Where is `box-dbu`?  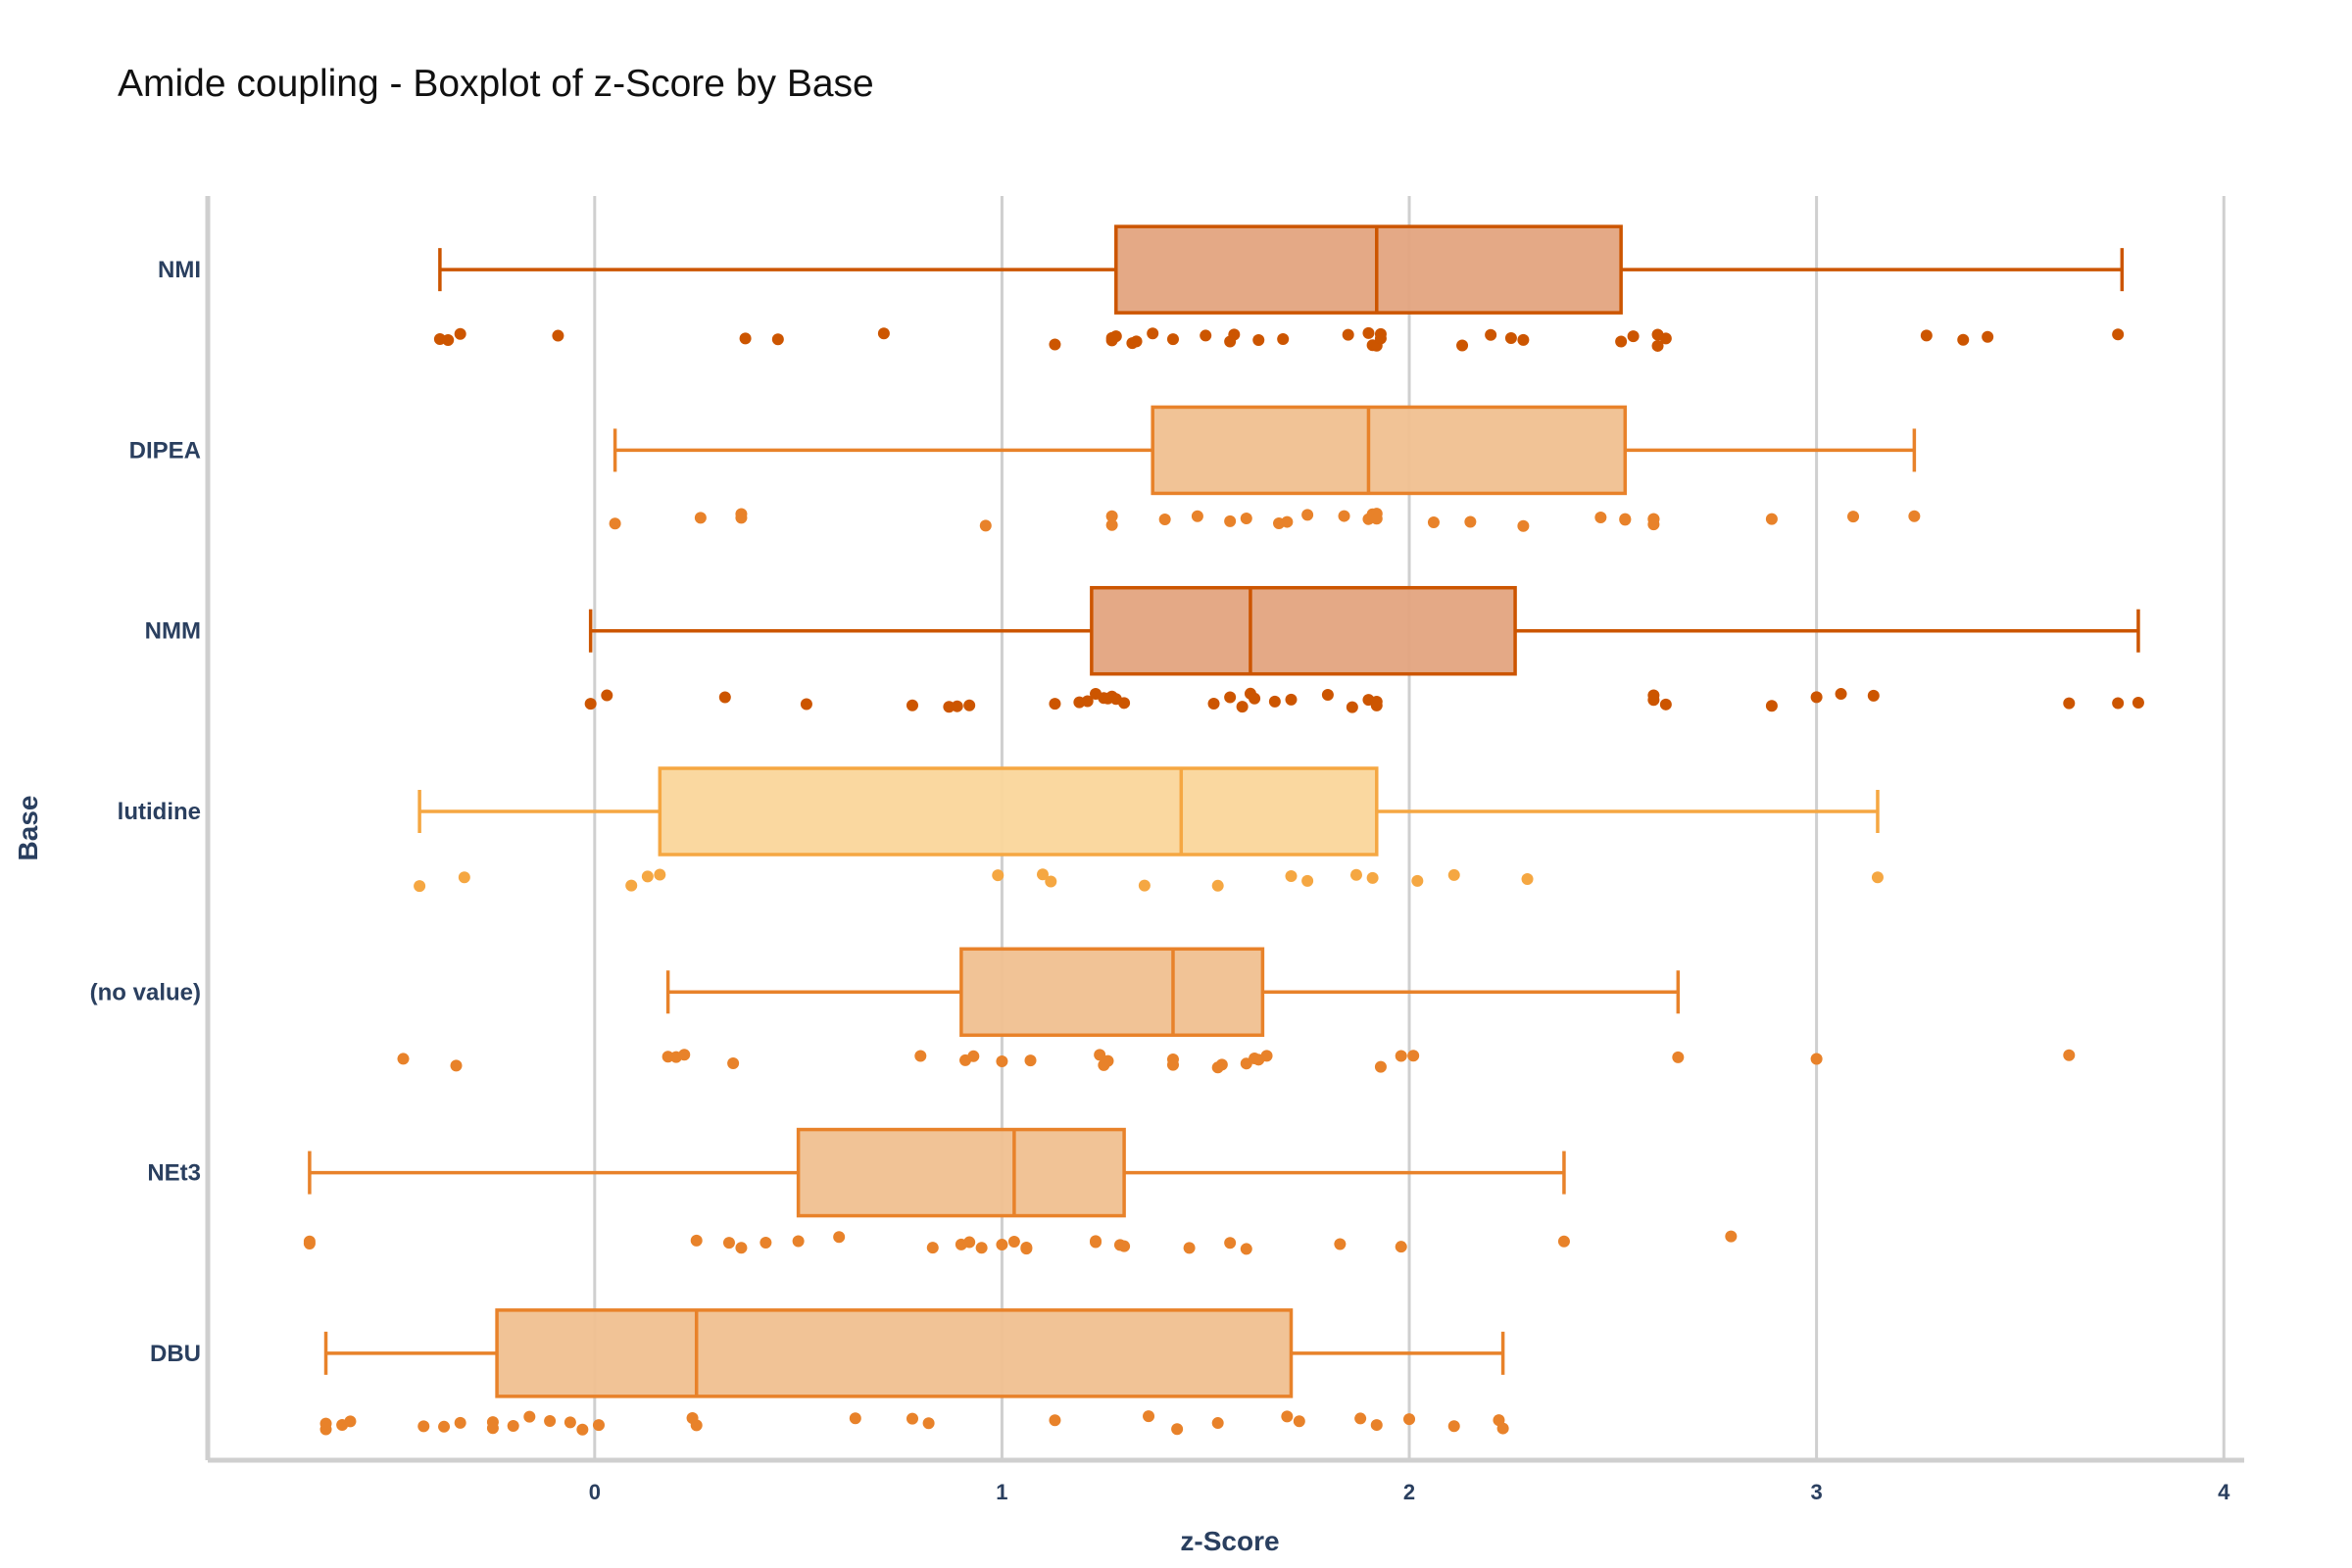 box-dbu is located at coordinates (914, 1372).